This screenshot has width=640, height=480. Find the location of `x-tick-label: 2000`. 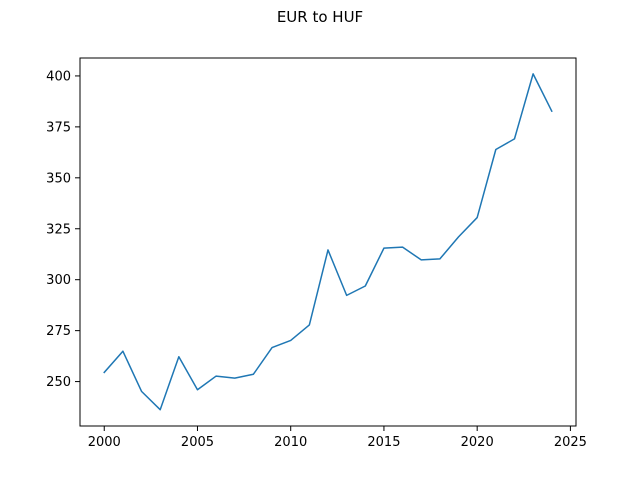

x-tick-label: 2000 is located at coordinates (104, 442).